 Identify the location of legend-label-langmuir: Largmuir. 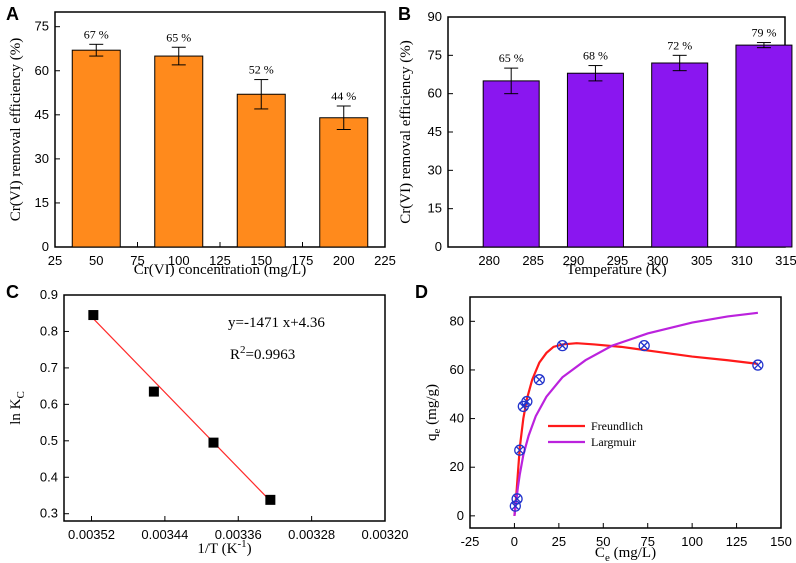
(613, 442).